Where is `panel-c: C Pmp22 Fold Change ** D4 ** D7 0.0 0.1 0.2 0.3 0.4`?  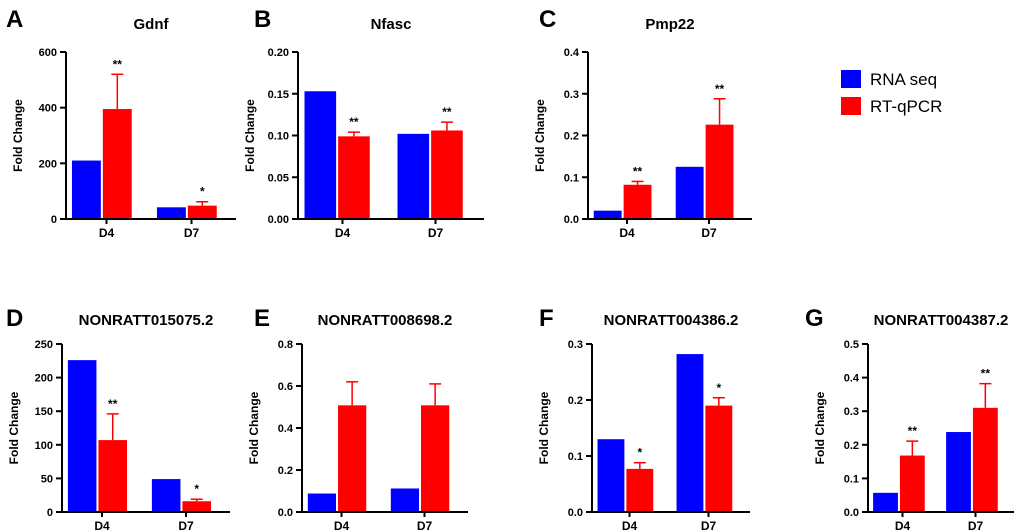
panel-c: C Pmp22 Fold Change ** D4 ** D7 0.0 0.1 0.2 0.3 0.4 is located at coordinates (642, 123).